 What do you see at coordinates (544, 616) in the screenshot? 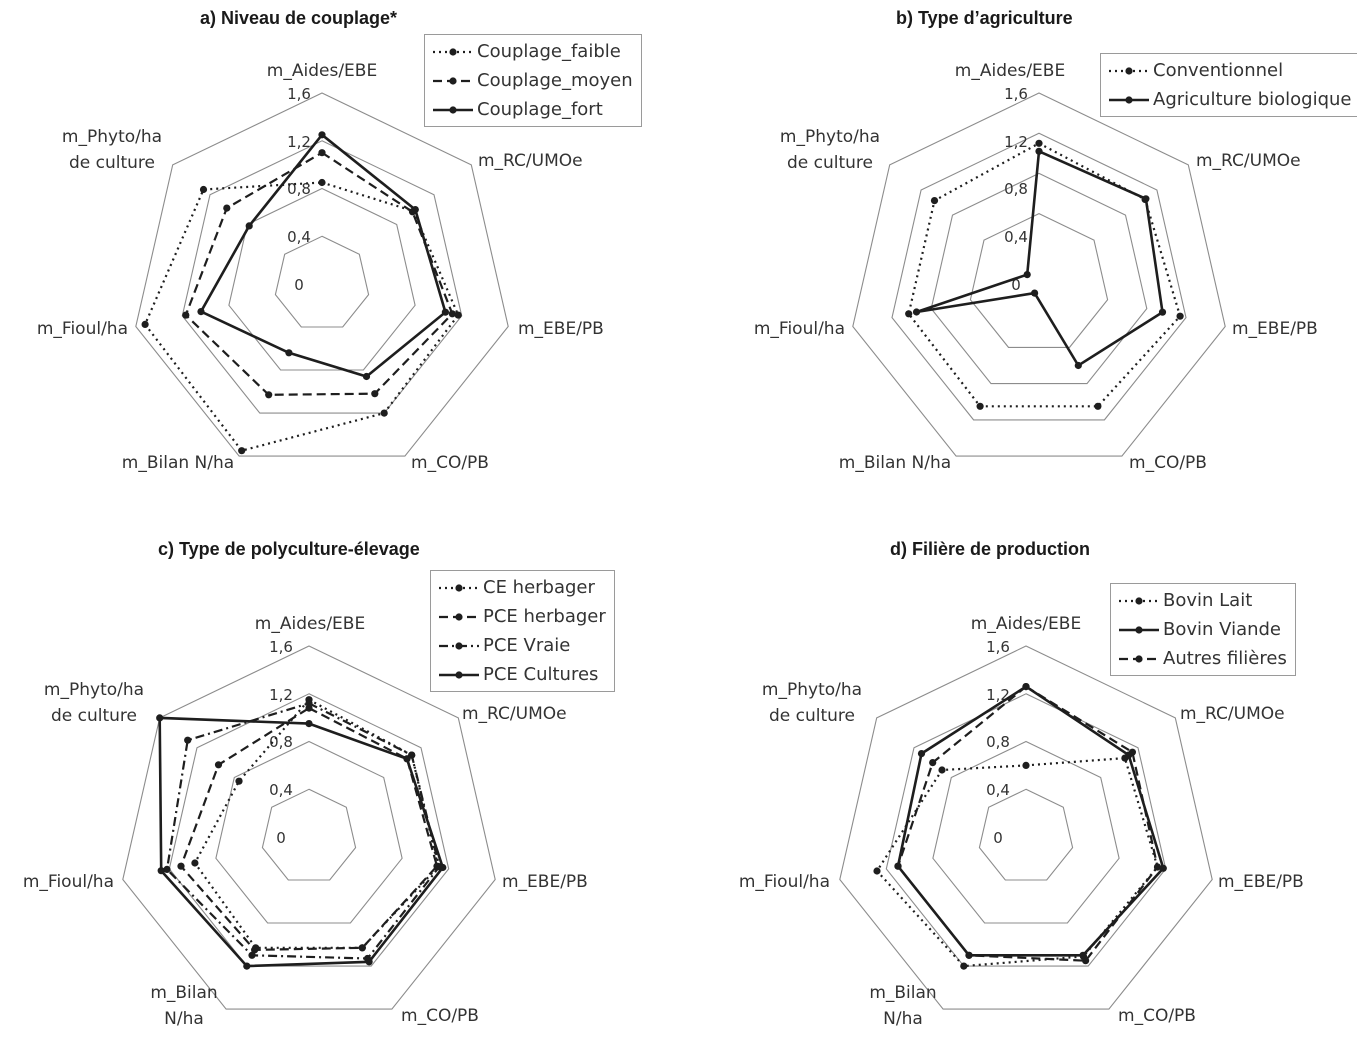
I see `legend-label: PCE herbager` at bounding box center [544, 616].